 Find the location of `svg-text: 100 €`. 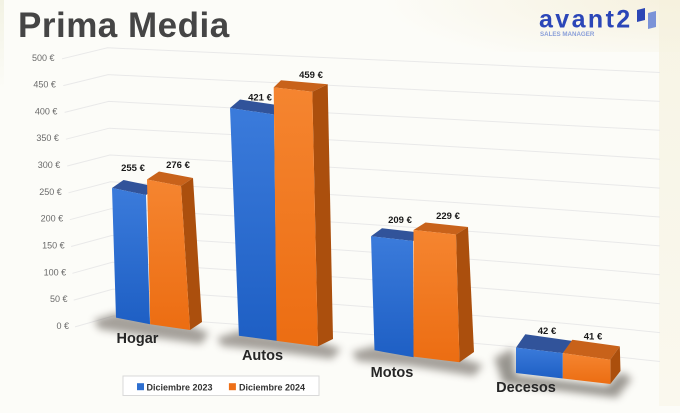

svg-text: 100 € is located at coordinates (55, 272).